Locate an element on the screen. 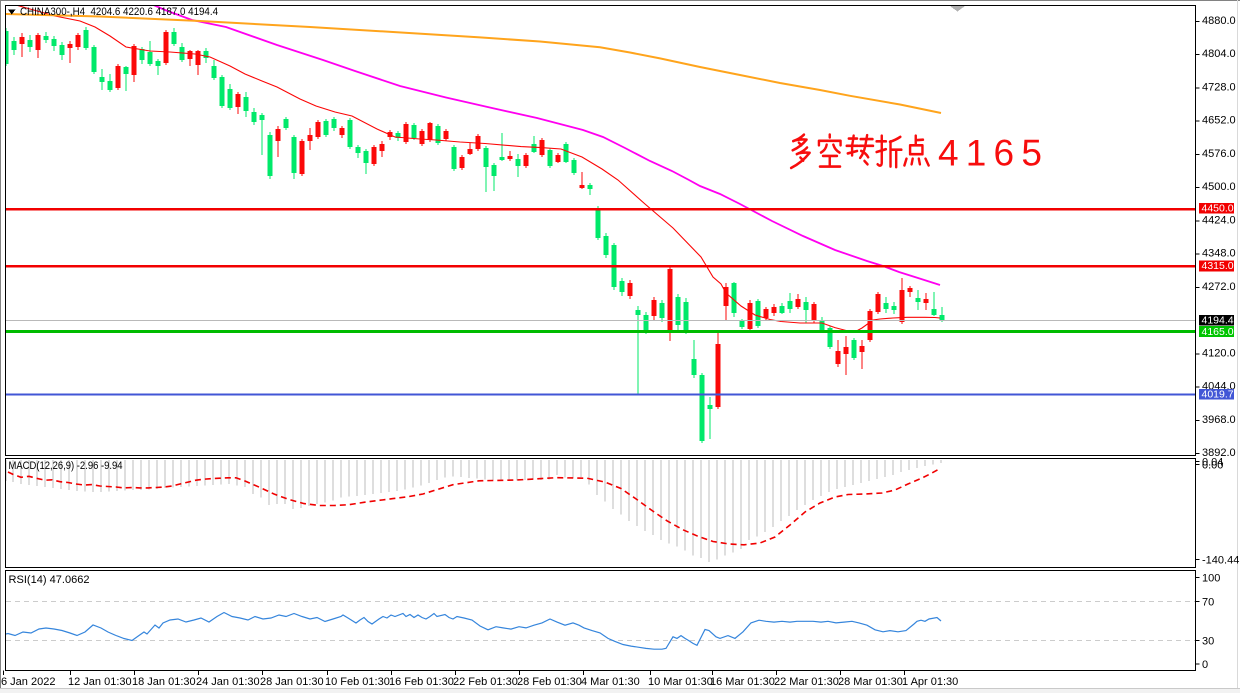  svg-text: MACD(12,26,9) -2.96 -9.94 is located at coordinates (66, 466).